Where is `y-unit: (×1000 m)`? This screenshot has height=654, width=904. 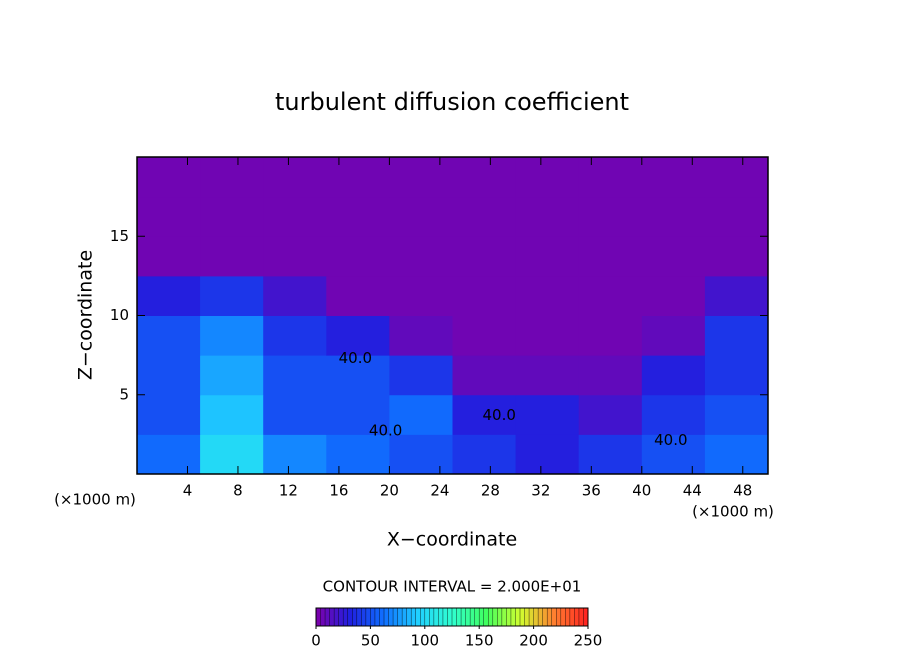
y-unit: (×1000 m) is located at coordinates (95, 500).